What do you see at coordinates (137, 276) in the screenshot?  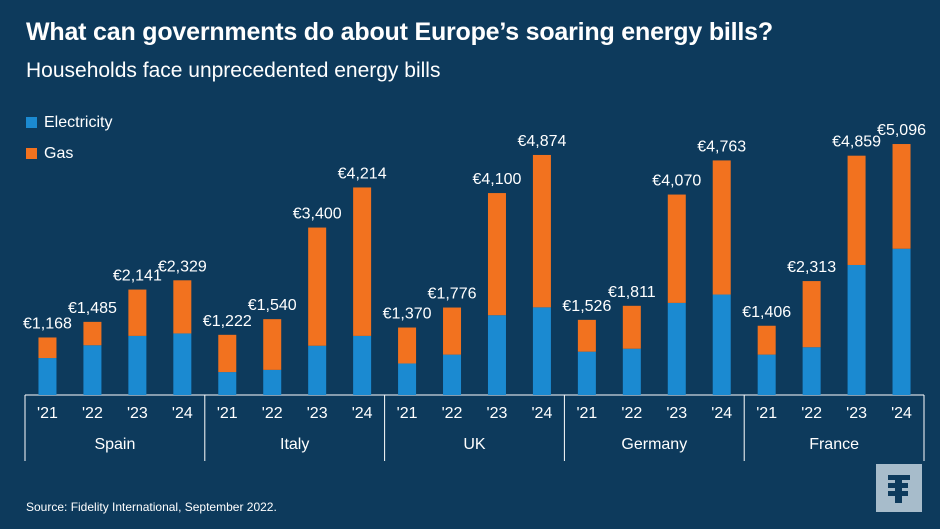 I see `total-label: €2,141` at bounding box center [137, 276].